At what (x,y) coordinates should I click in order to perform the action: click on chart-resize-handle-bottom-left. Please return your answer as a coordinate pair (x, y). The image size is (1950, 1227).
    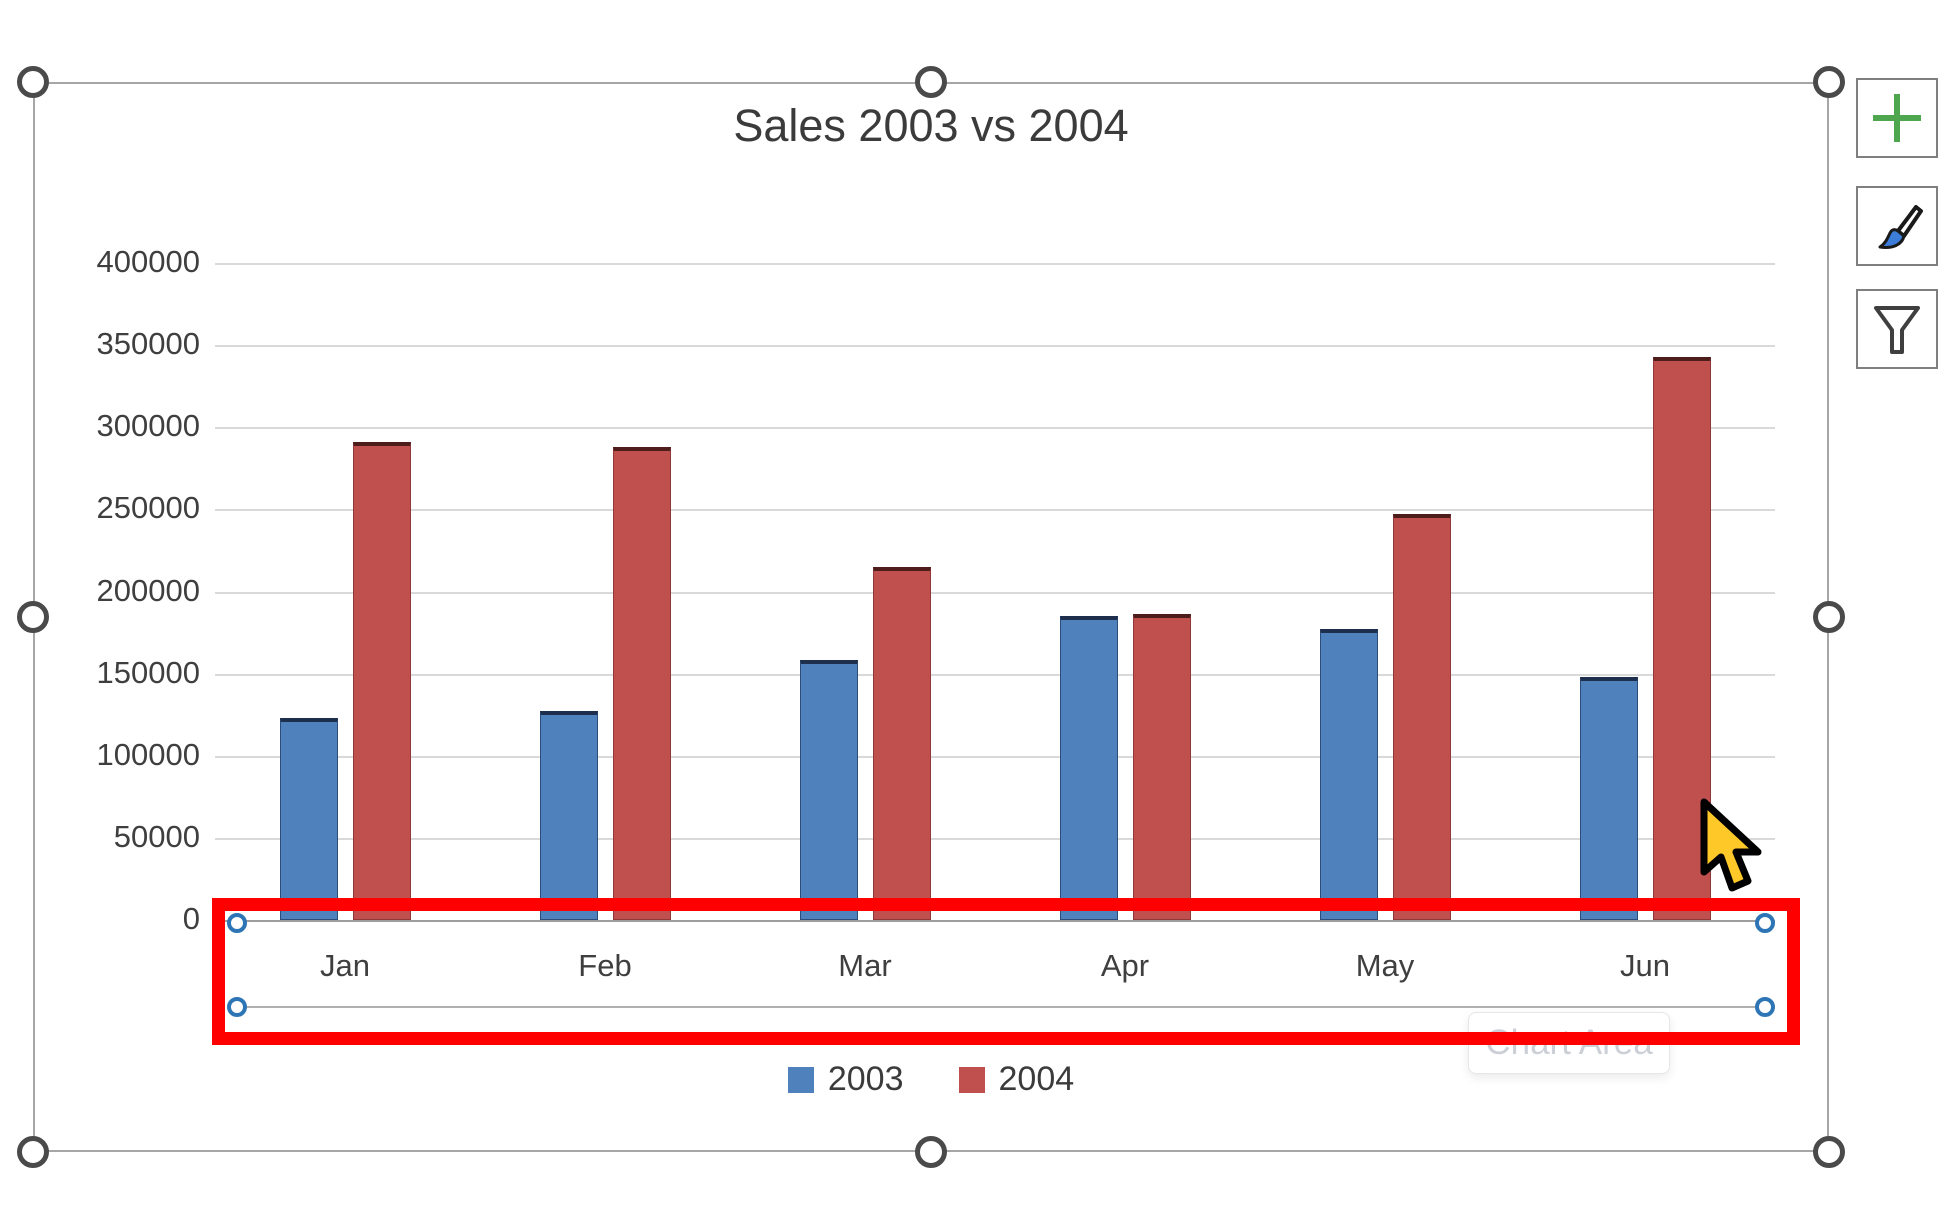
    Looking at the image, I should click on (33, 1152).